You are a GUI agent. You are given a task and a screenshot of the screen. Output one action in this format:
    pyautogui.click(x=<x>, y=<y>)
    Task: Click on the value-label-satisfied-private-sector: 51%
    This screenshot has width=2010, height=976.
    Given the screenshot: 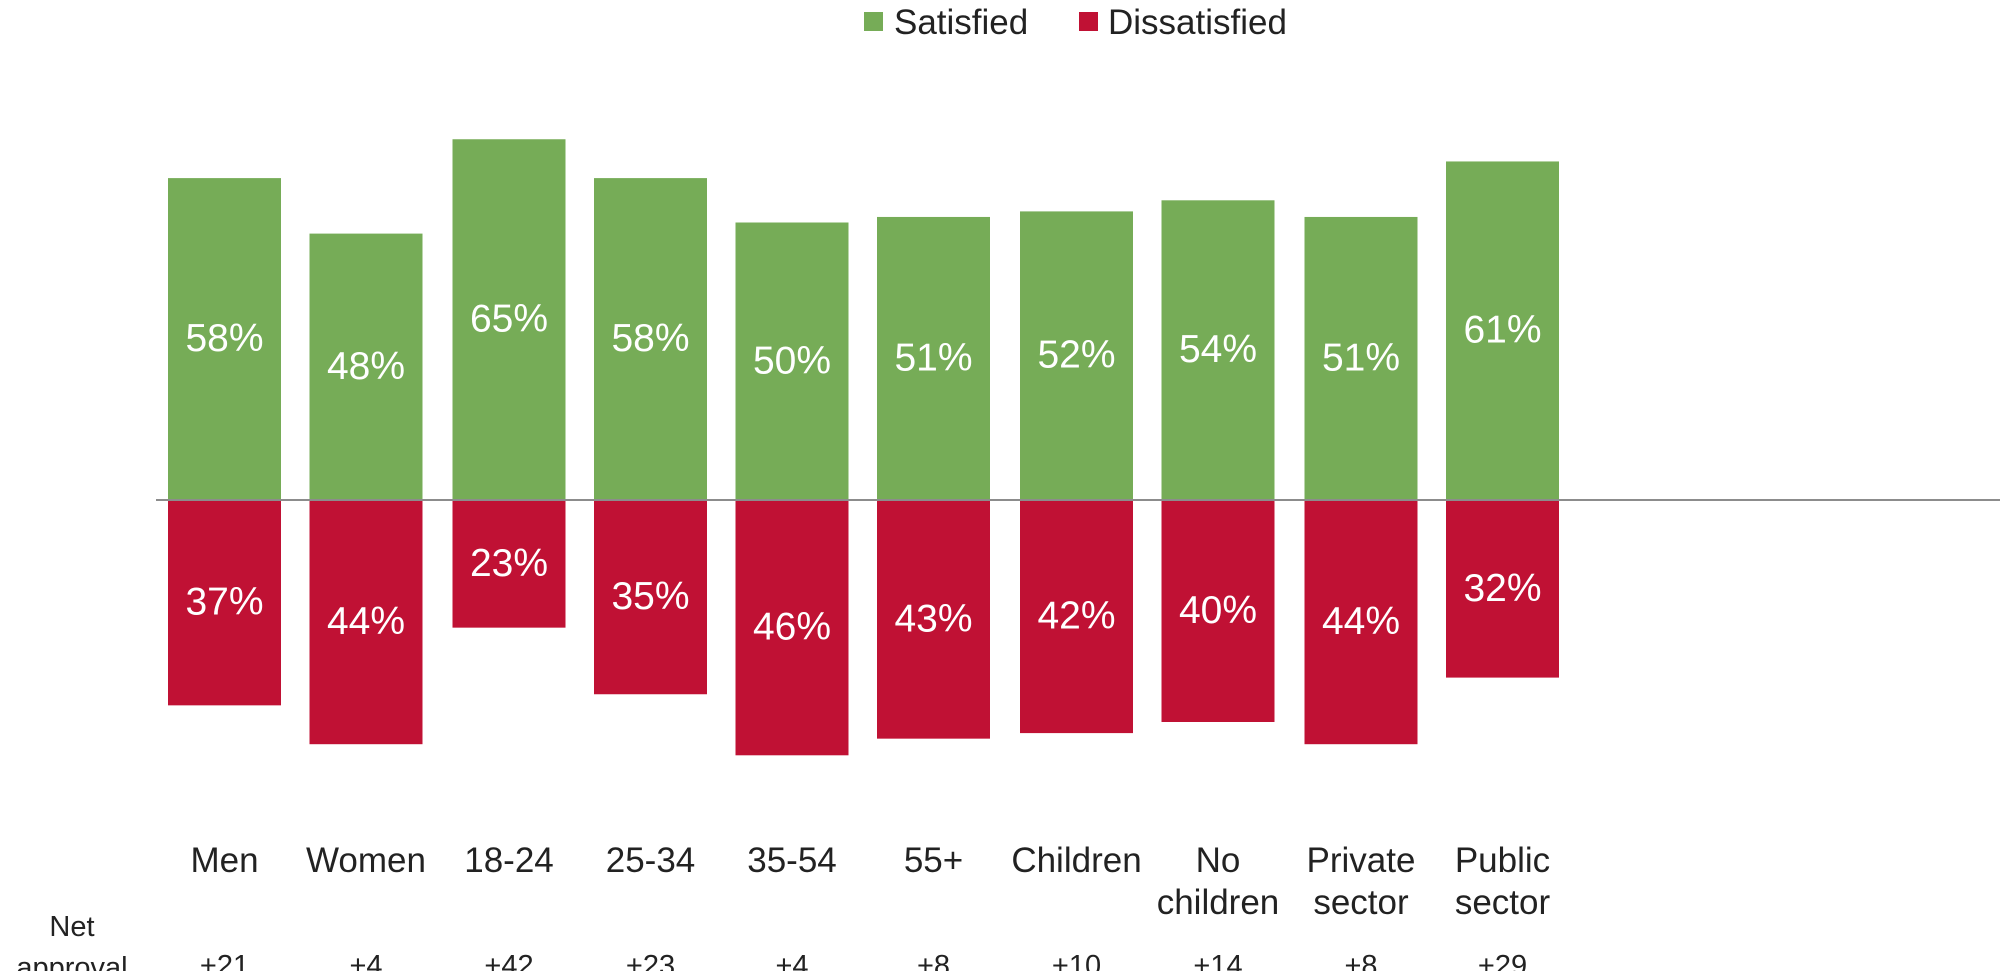 What is the action you would take?
    pyautogui.click(x=1361, y=357)
    